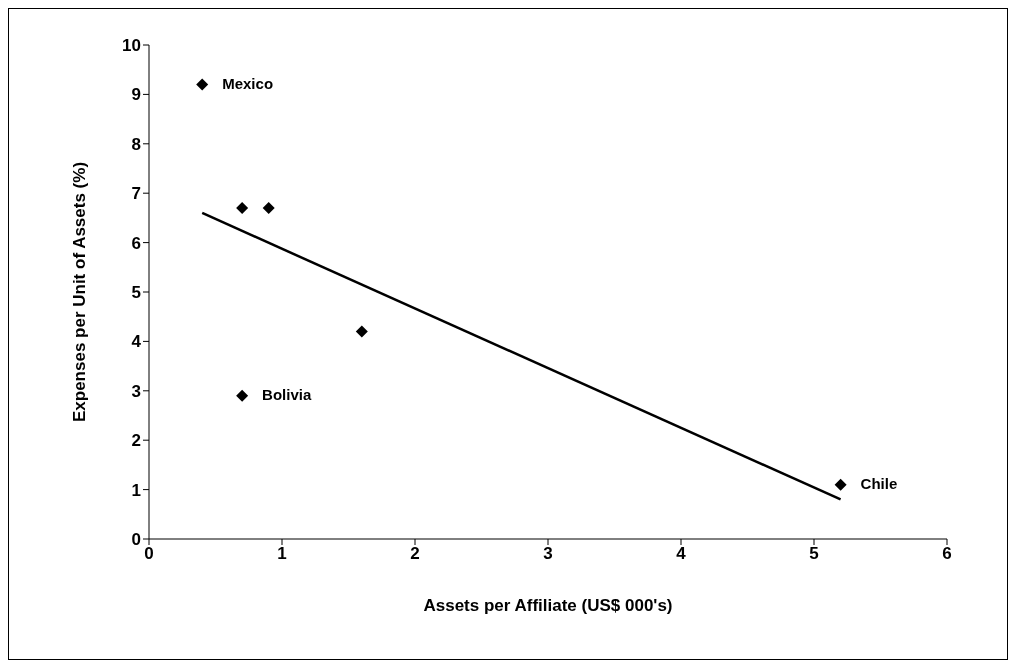  I want to click on x-tick-label: 5, so click(814, 554).